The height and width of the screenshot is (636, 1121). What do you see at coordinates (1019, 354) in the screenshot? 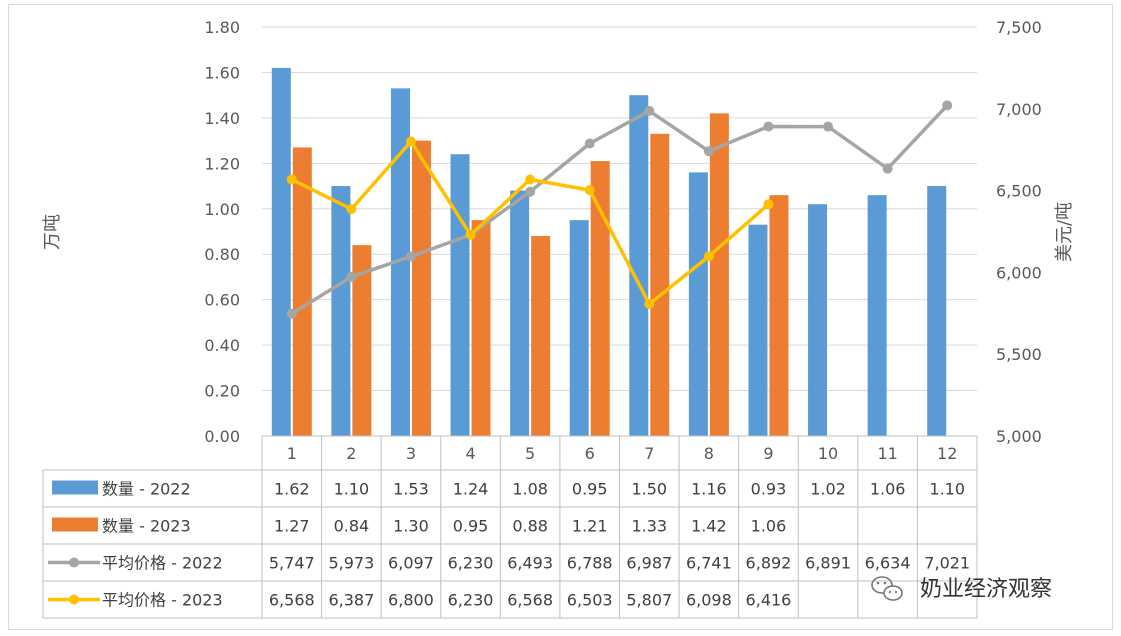
I see `y-right-tick-label: 5,500` at bounding box center [1019, 354].